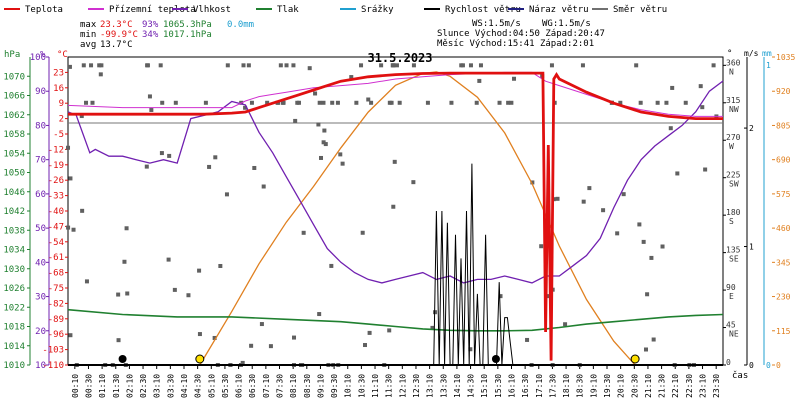  I want to click on pressure-tick-label: 1066, so click(14, 97).